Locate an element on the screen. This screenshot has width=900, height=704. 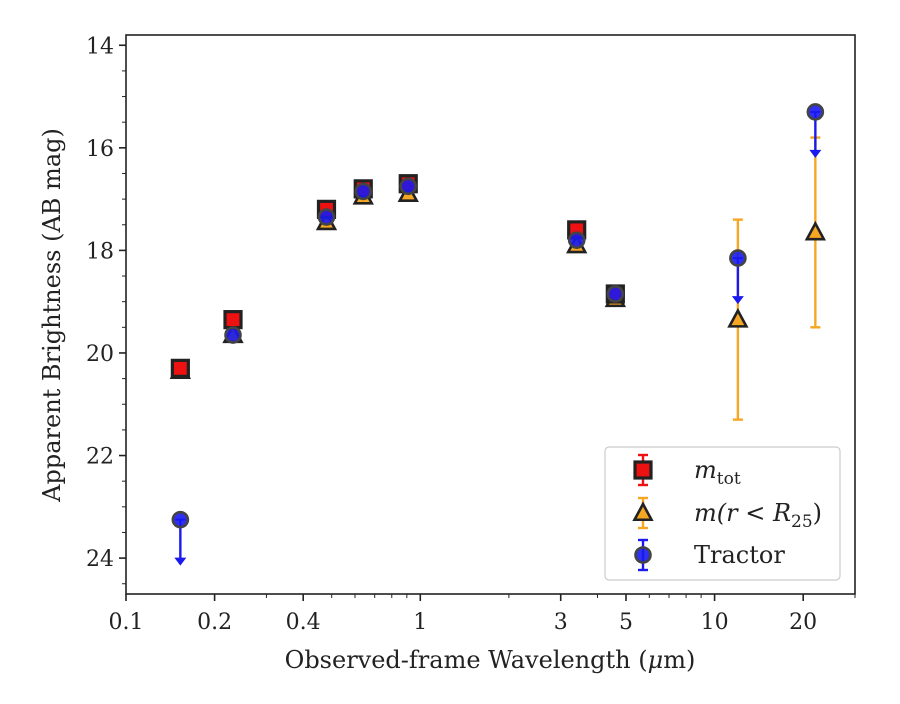
x-tick-label: 0.1 is located at coordinates (126, 622).